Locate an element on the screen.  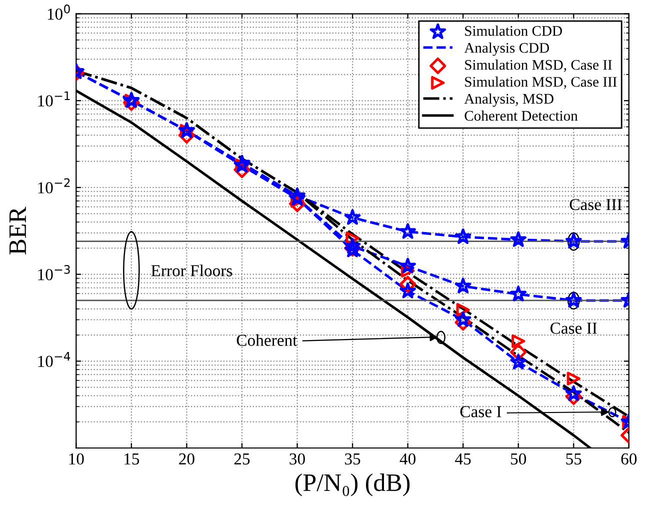
x-tick-label: 30 is located at coordinates (297, 459).